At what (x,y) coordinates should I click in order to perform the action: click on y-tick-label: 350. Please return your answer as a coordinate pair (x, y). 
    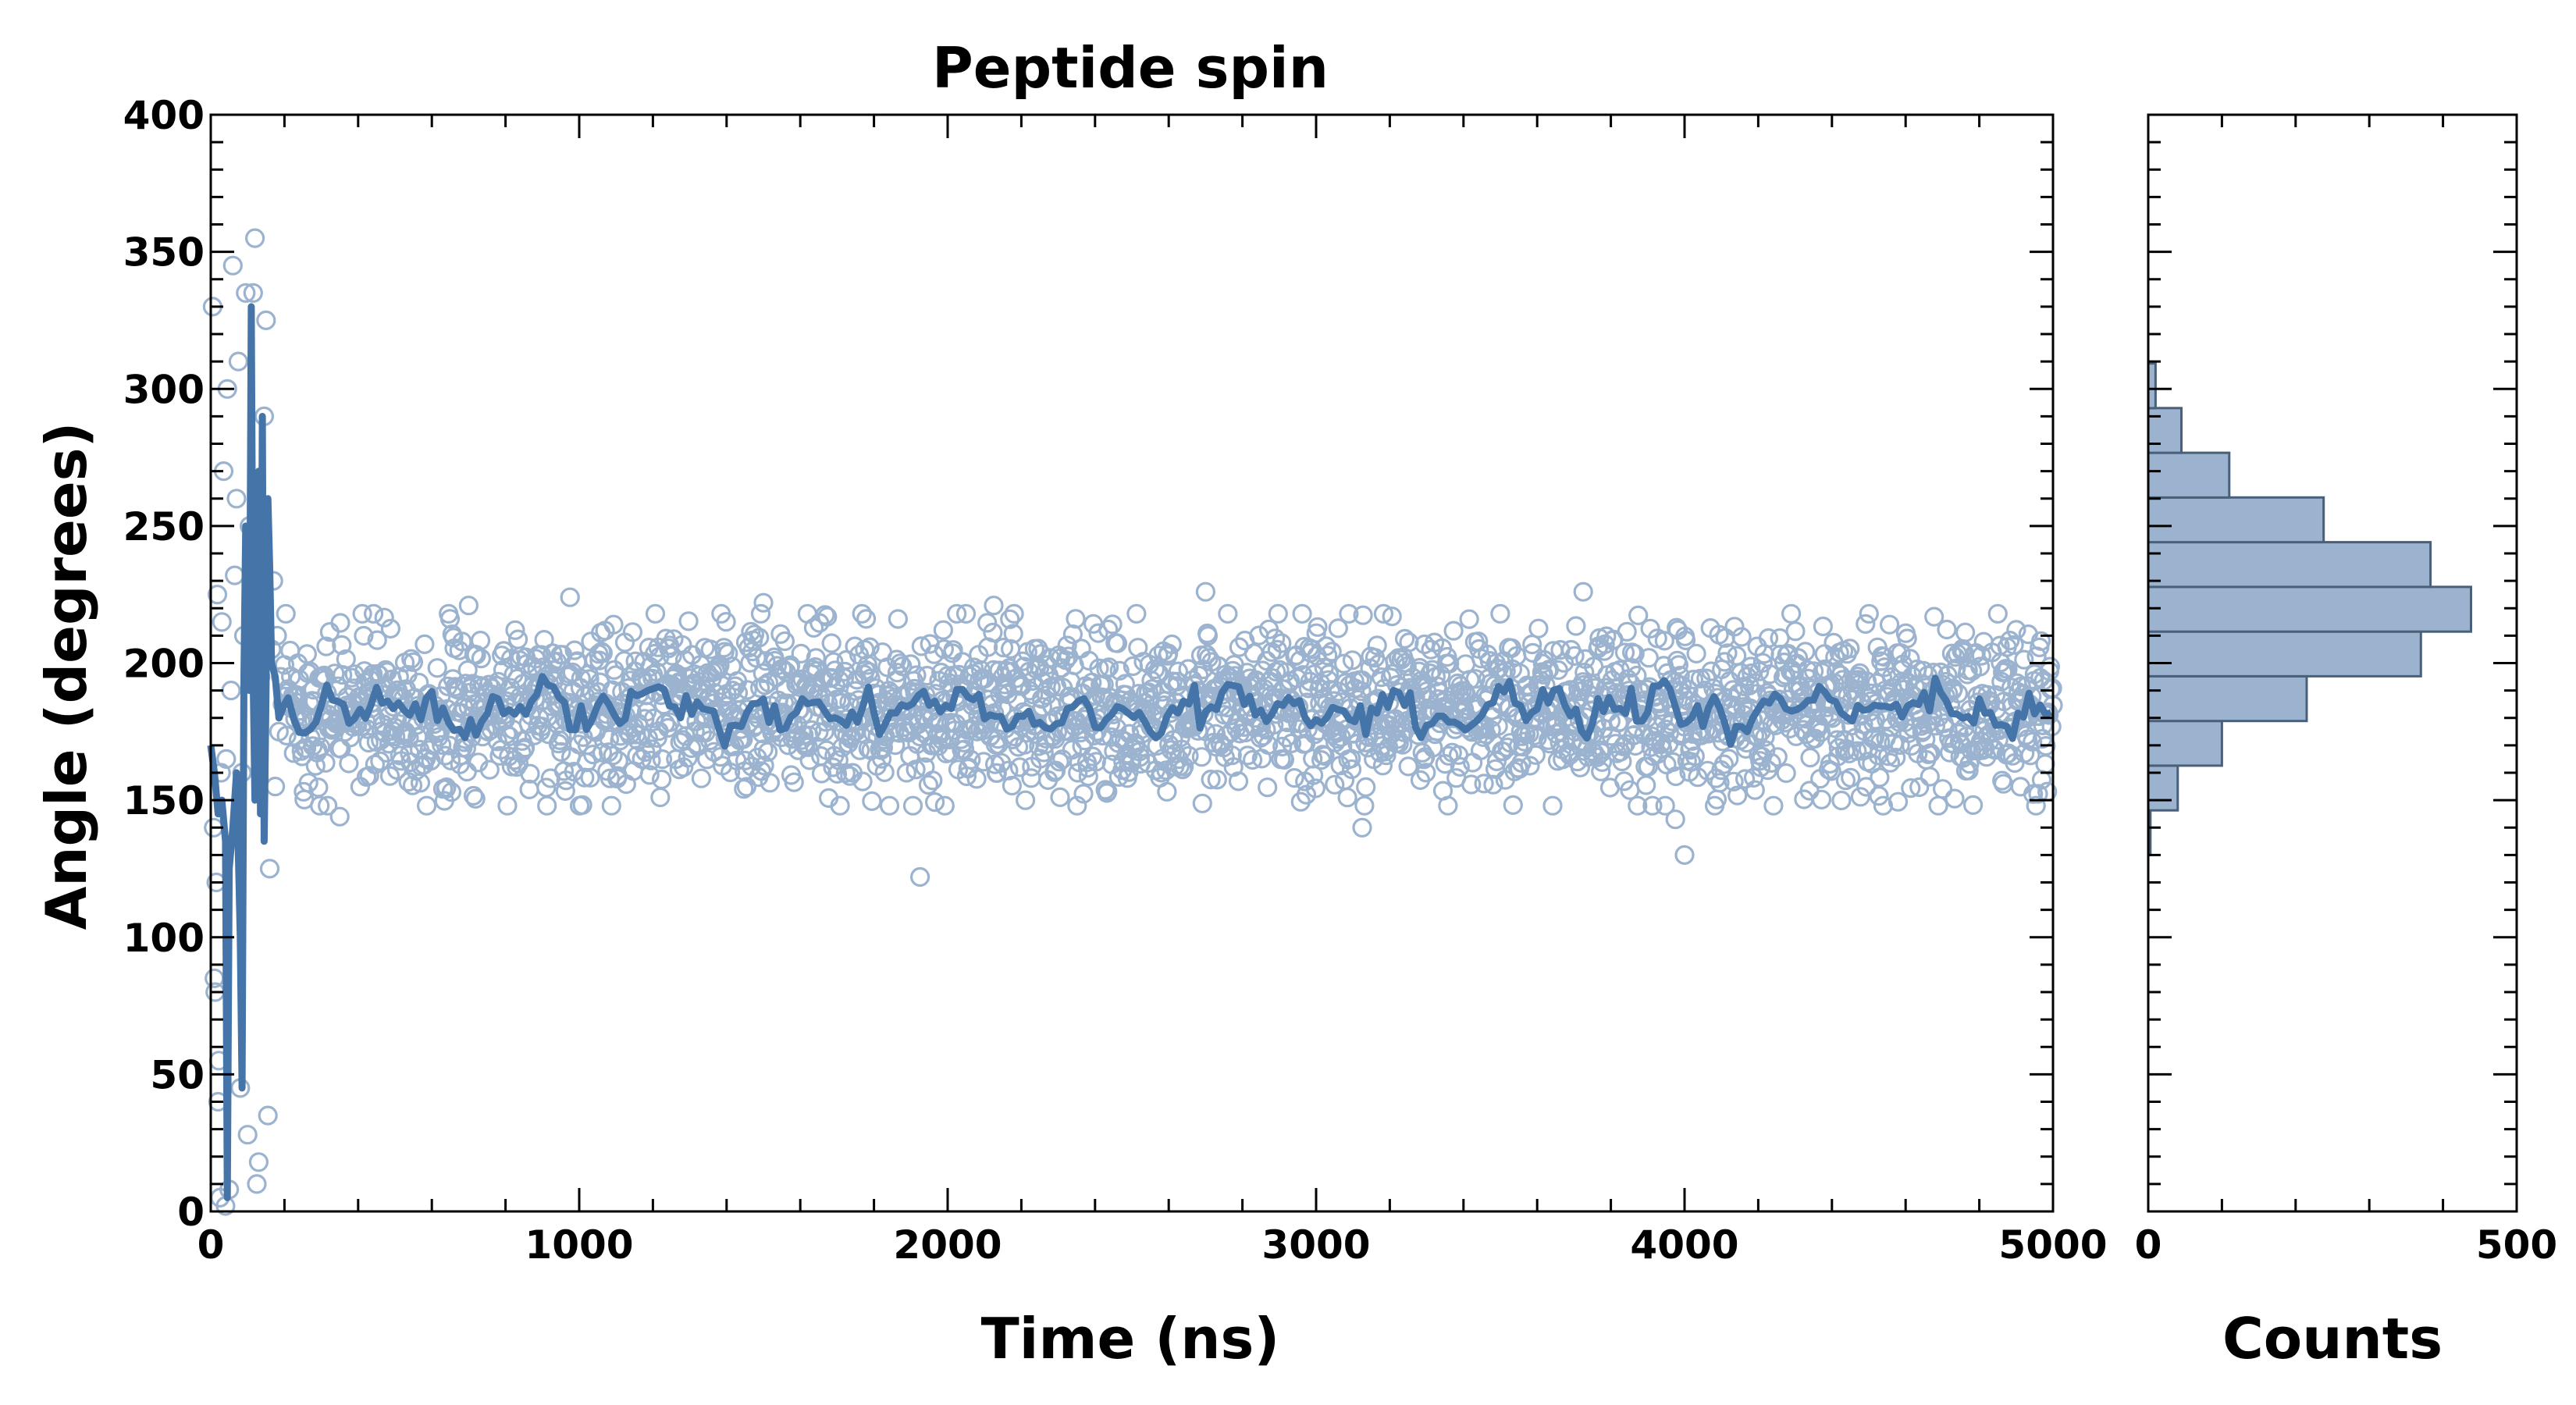
    Looking at the image, I should click on (164, 253).